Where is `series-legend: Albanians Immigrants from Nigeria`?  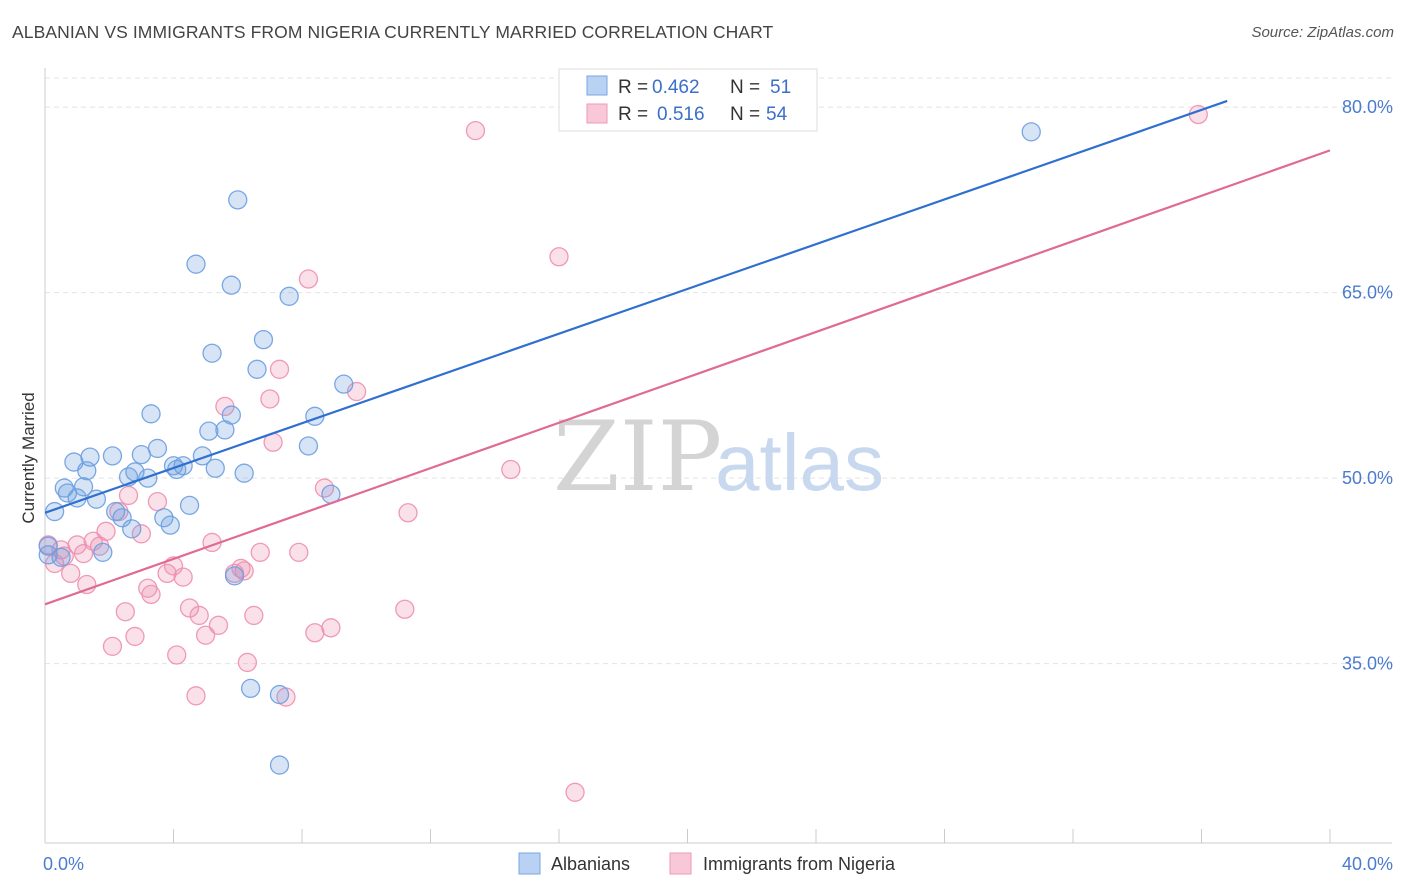
series-legend: Albanians Immigrants from Nigeria is located at coordinates (707, 863).